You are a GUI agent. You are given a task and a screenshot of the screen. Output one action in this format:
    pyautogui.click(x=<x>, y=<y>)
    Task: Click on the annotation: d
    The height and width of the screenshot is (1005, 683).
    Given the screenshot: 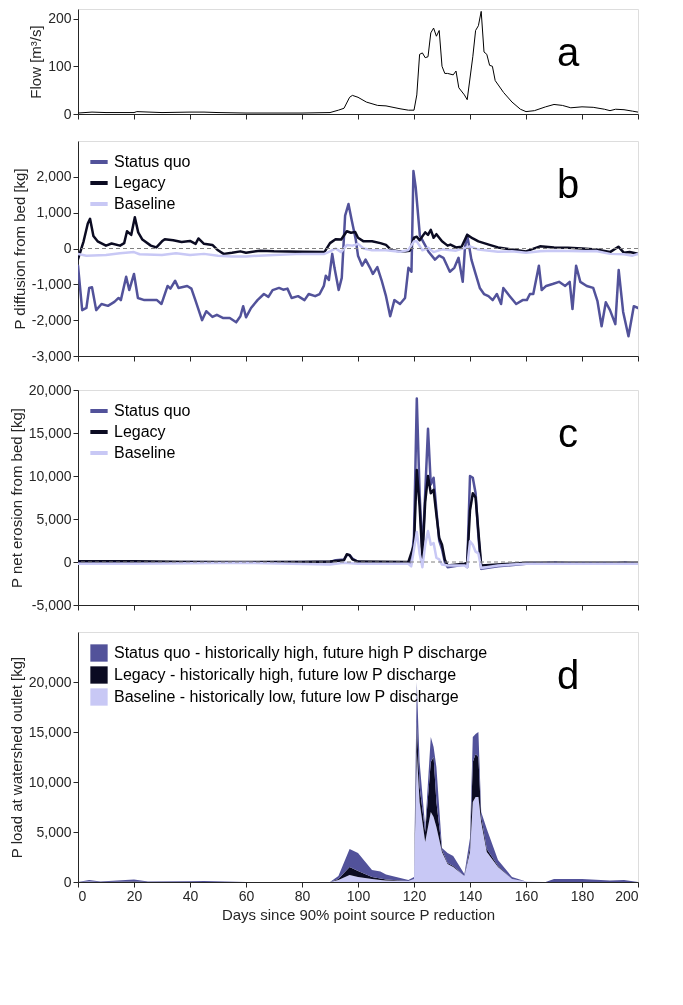 What is the action you would take?
    pyautogui.click(x=568, y=675)
    